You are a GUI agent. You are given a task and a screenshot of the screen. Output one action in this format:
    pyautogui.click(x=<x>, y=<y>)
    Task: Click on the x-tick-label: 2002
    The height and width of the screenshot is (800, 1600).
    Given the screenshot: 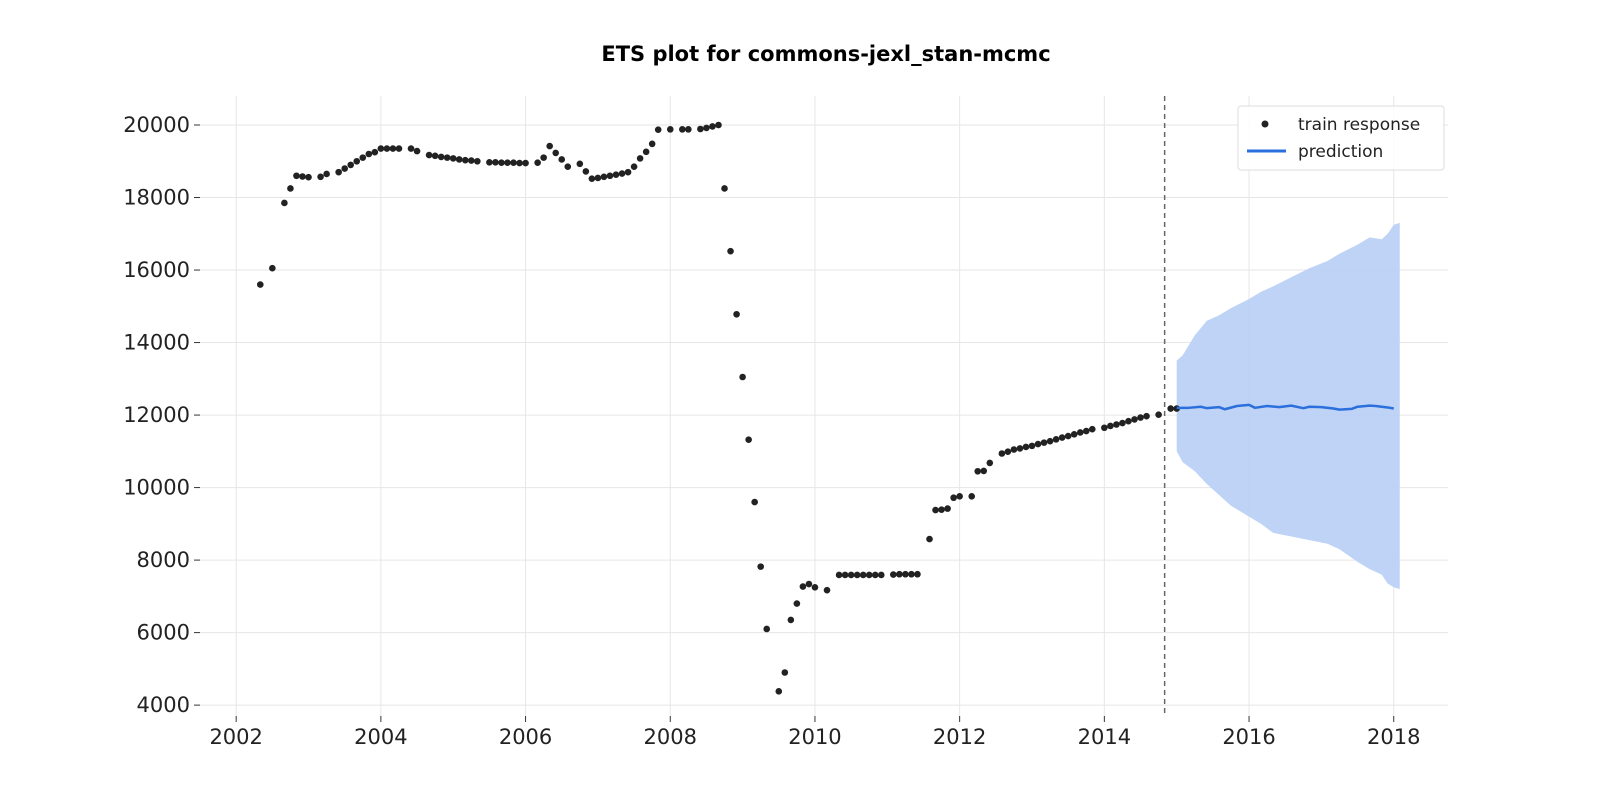 What is the action you would take?
    pyautogui.click(x=235, y=737)
    